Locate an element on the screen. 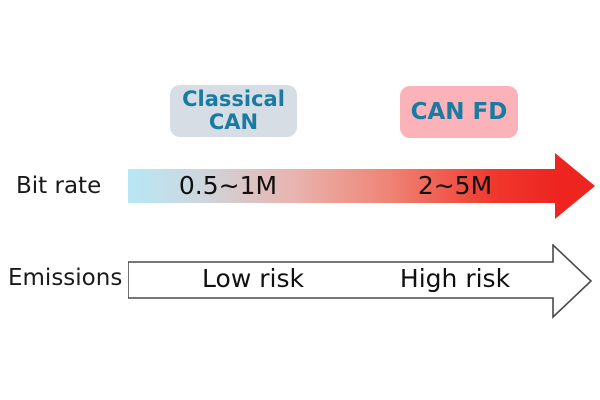  badge-can-fd: CAN FD is located at coordinates (459, 112).